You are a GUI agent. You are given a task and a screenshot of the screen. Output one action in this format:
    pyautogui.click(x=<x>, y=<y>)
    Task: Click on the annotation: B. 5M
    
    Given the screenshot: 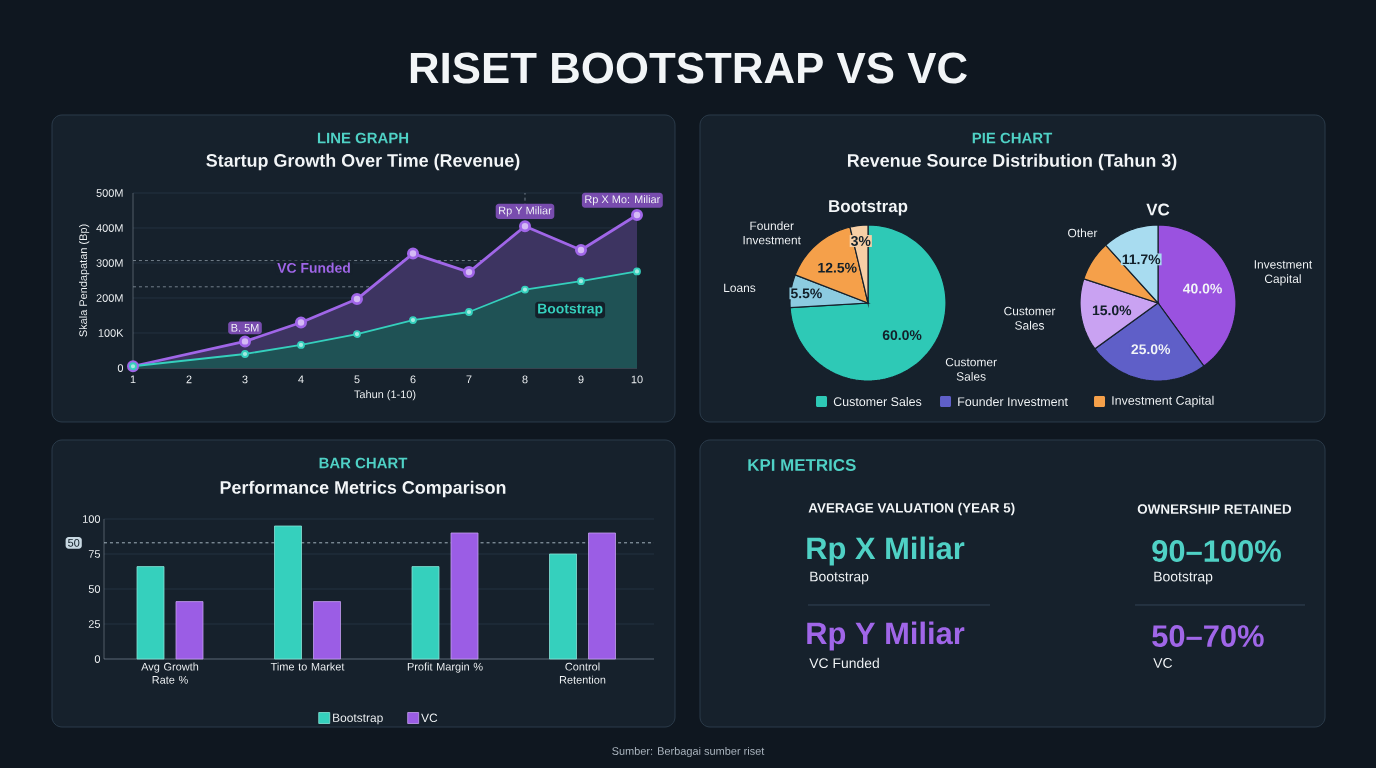 What is the action you would take?
    pyautogui.click(x=245, y=328)
    